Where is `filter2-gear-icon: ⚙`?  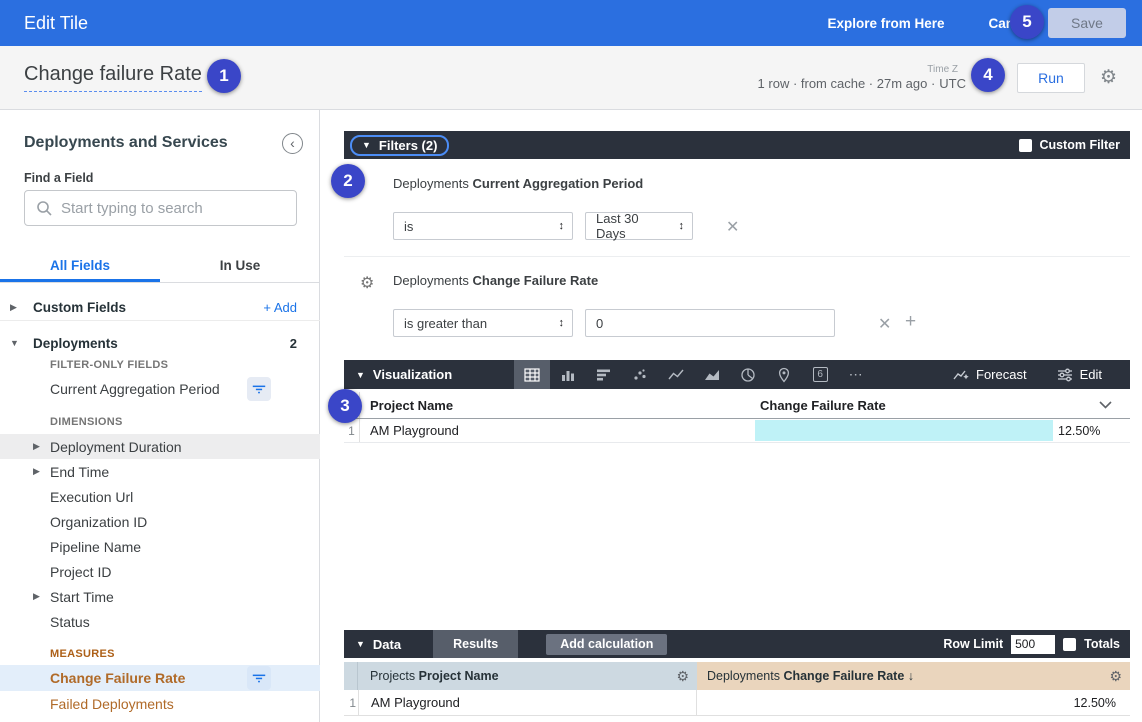 filter2-gear-icon: ⚙ is located at coordinates (367, 283).